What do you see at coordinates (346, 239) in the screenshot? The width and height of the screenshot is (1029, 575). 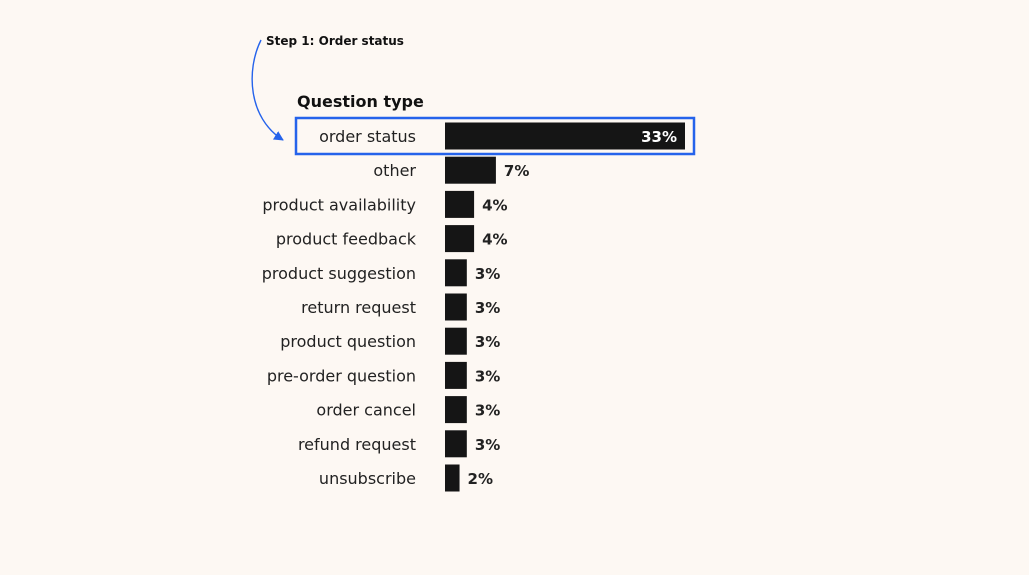 I see `category-label: product feedback` at bounding box center [346, 239].